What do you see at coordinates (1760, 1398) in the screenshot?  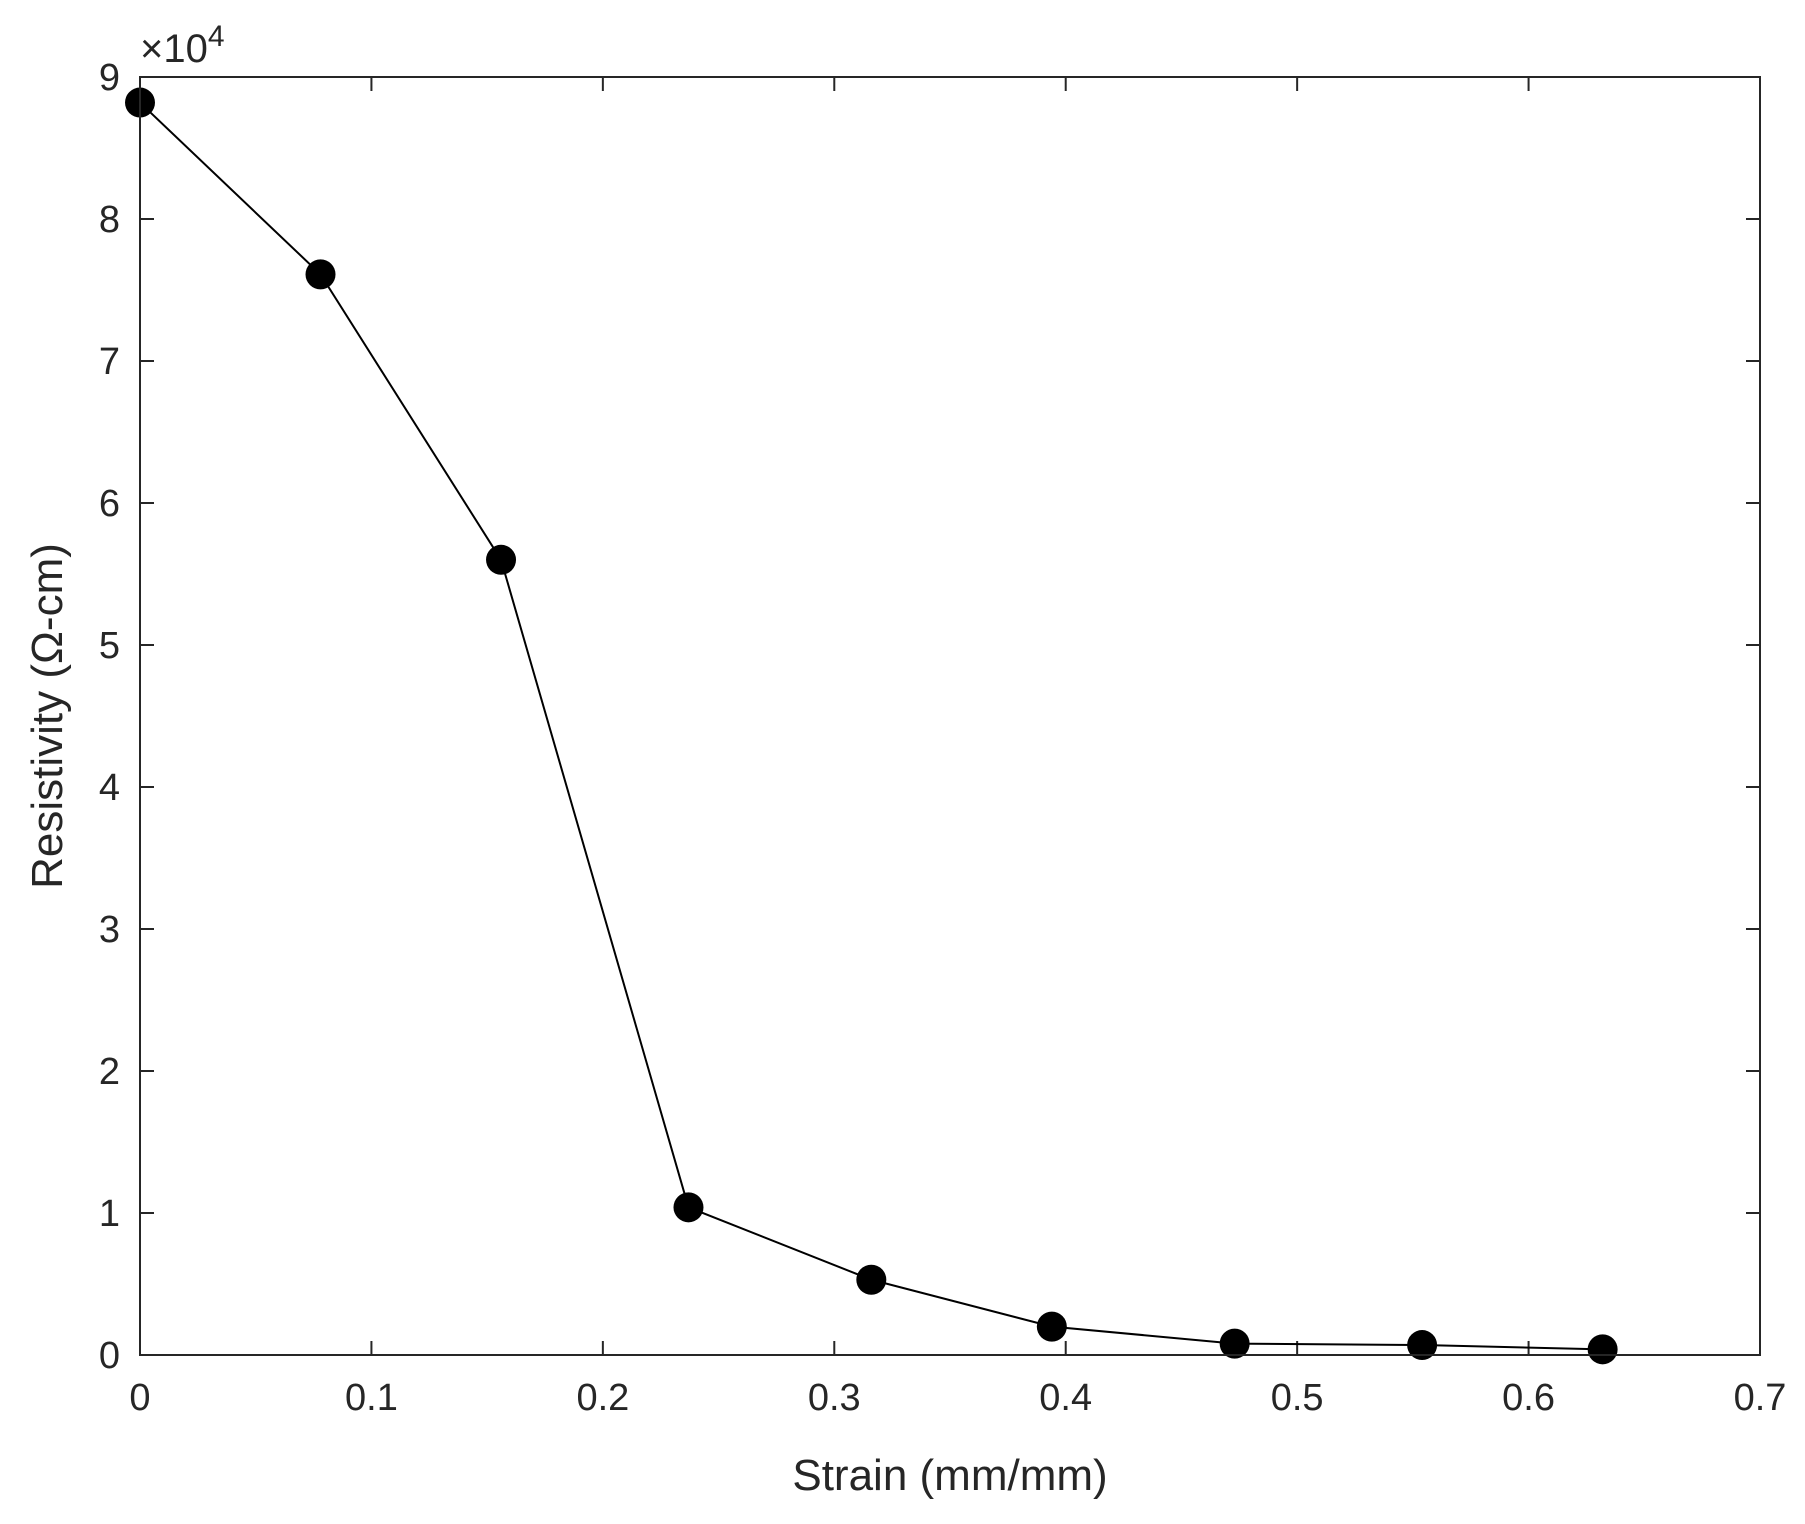 I see `x-tick-label: 0.7` at bounding box center [1760, 1398].